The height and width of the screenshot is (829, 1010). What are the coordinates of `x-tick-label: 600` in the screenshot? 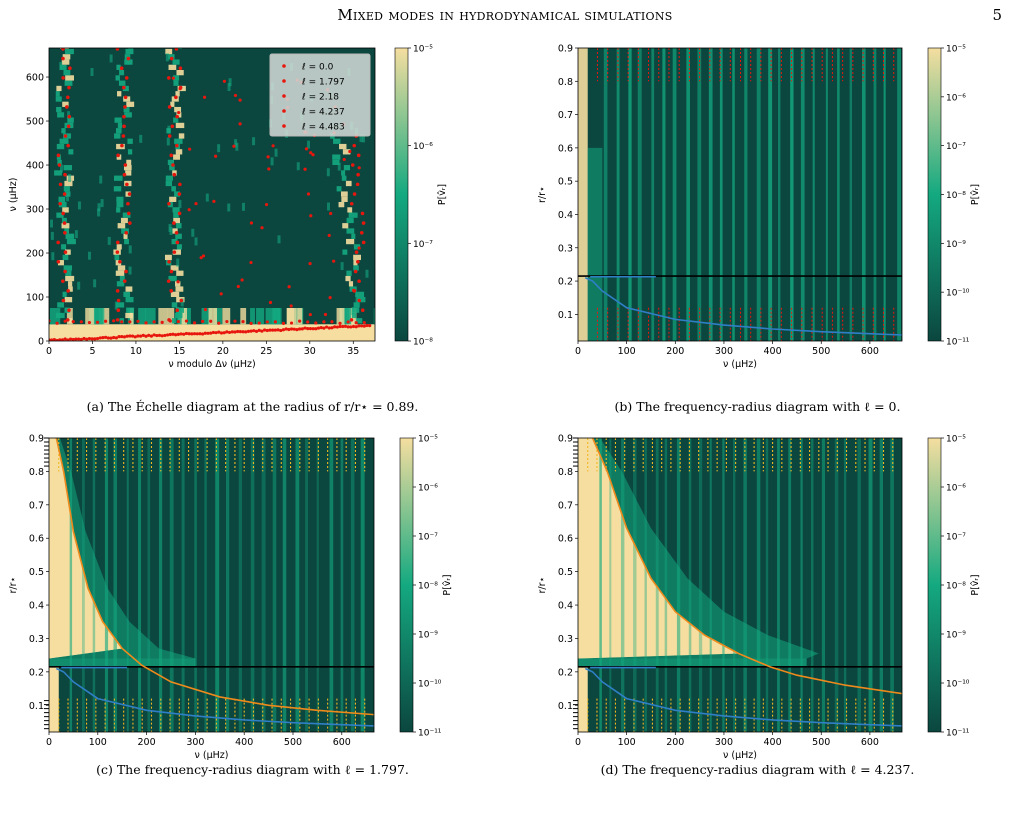 It's located at (342, 742).